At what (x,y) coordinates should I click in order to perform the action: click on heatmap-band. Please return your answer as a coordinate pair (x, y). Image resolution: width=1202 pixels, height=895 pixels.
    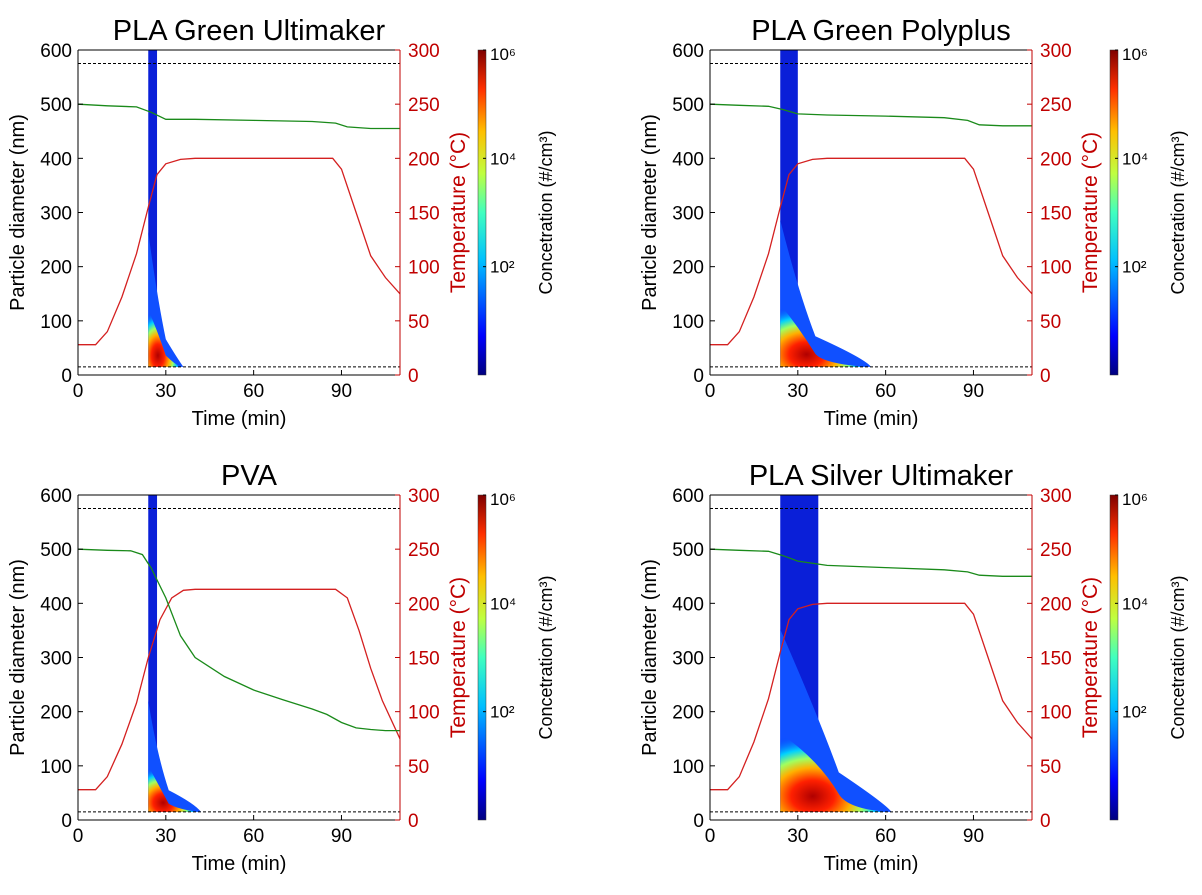
    Looking at the image, I should click on (153, 208).